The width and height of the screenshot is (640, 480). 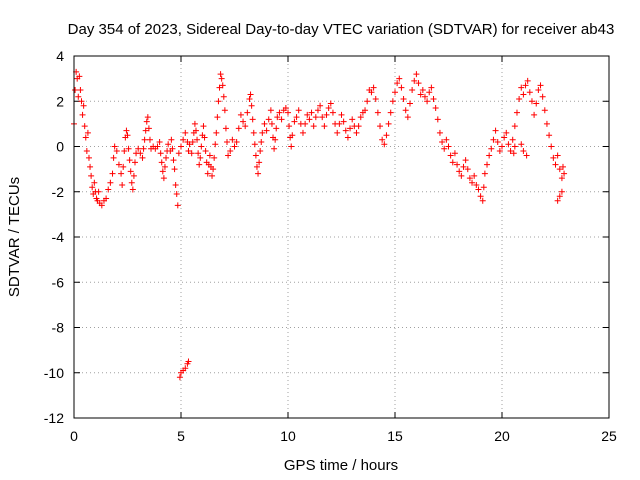 I want to click on x-tick-label: 25, so click(x=609, y=436).